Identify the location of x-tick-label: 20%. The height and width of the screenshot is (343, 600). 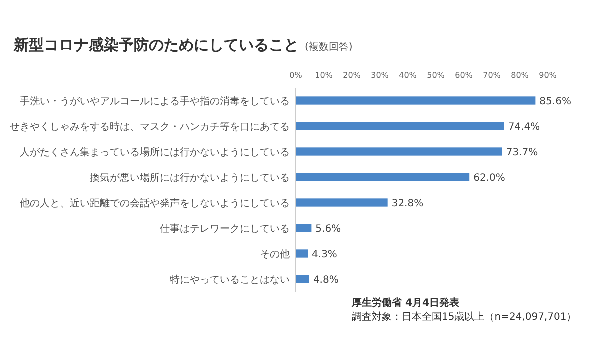
(352, 75).